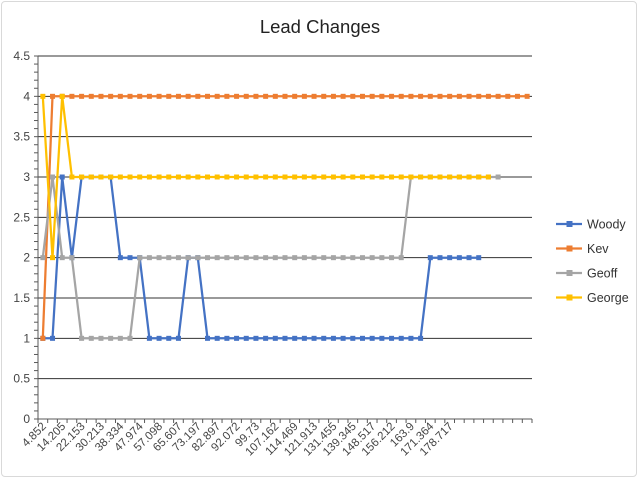  Describe the element at coordinates (569, 248) in the screenshot. I see `legend-marker-kev` at that location.